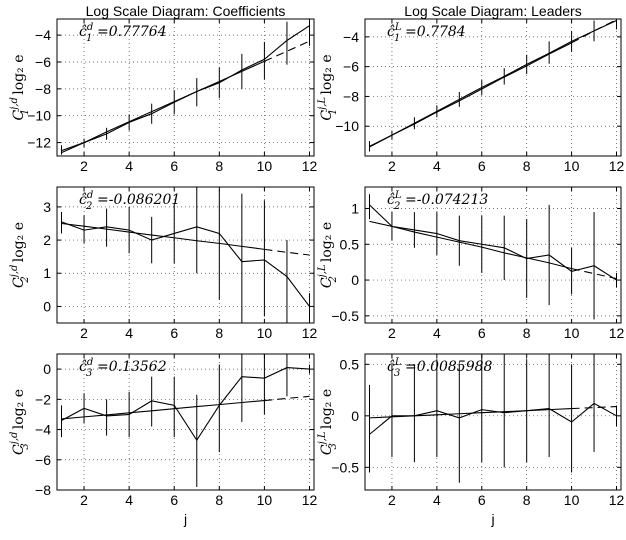  I want to click on y-axis-label: Cj,L3 log₂ e, so click(328, 422).